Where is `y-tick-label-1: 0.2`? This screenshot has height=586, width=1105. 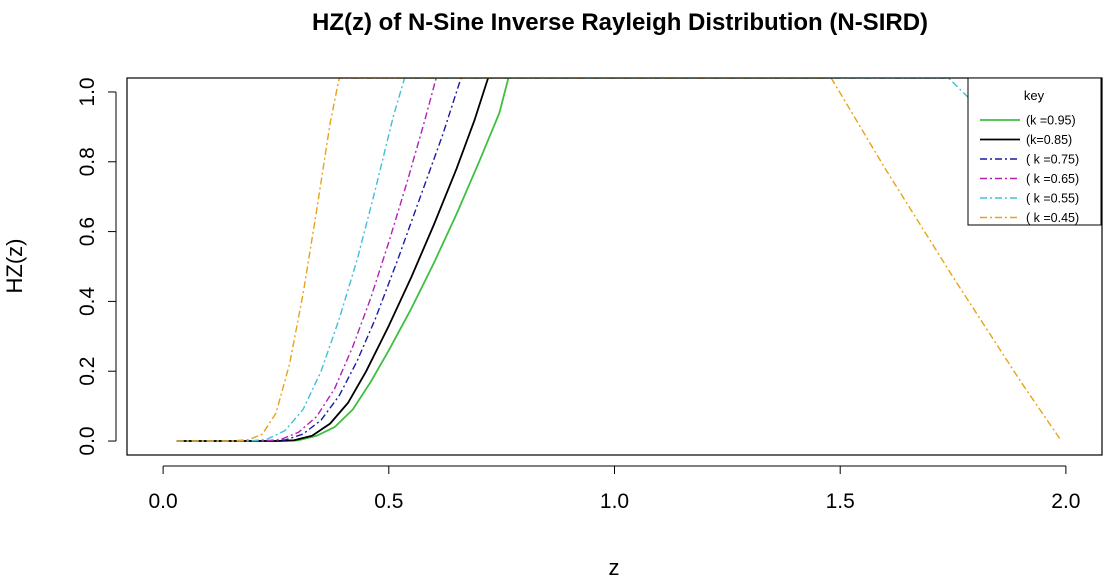
y-tick-label-1: 0.2 is located at coordinates (87, 371).